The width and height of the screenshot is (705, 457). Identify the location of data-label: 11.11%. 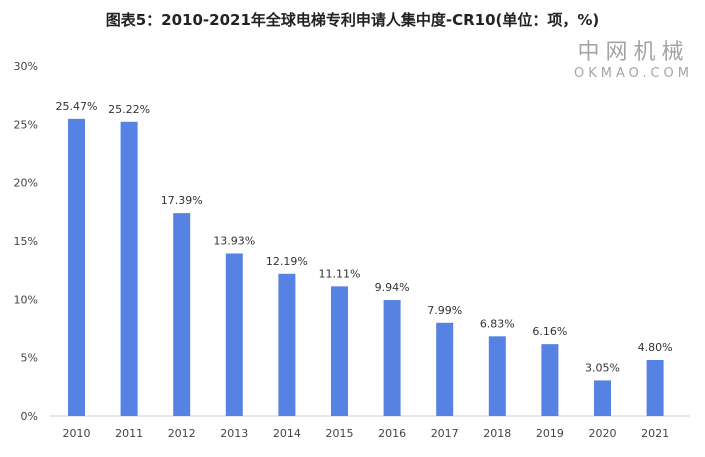
(340, 273).